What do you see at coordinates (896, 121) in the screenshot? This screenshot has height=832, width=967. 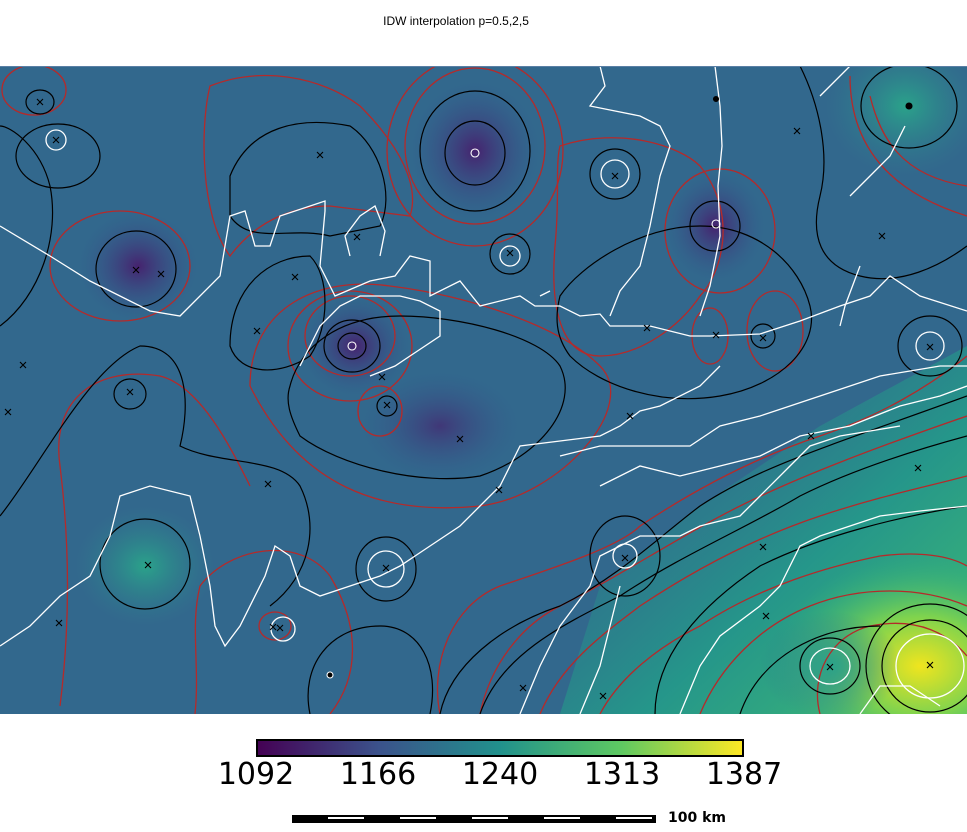 I see `ne-high-zone` at bounding box center [896, 121].